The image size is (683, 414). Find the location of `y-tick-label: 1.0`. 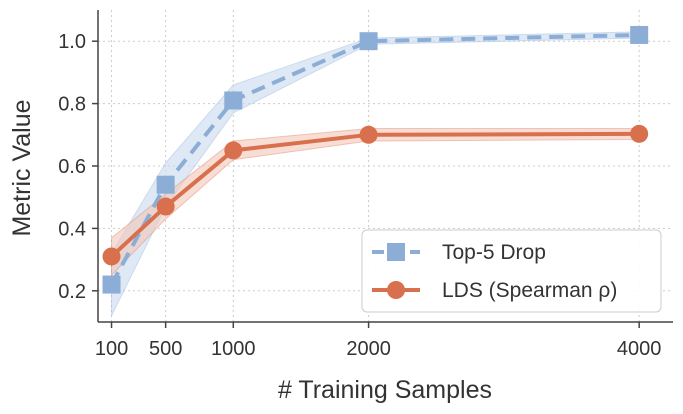

y-tick-label: 1.0 is located at coordinates (72, 42).